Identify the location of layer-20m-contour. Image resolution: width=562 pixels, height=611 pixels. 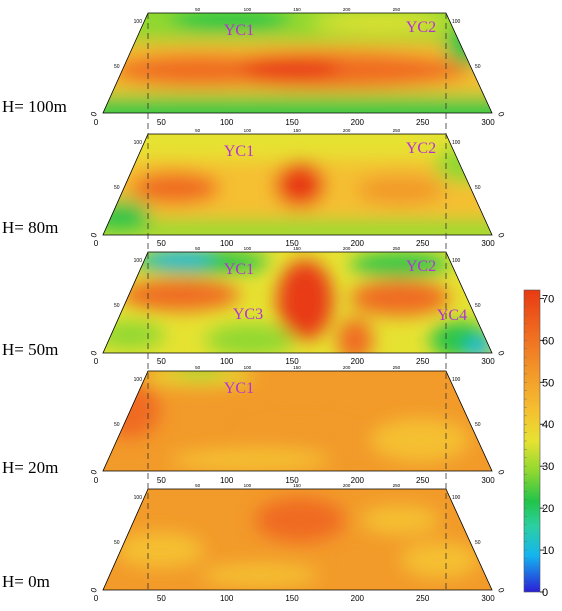
(297, 421).